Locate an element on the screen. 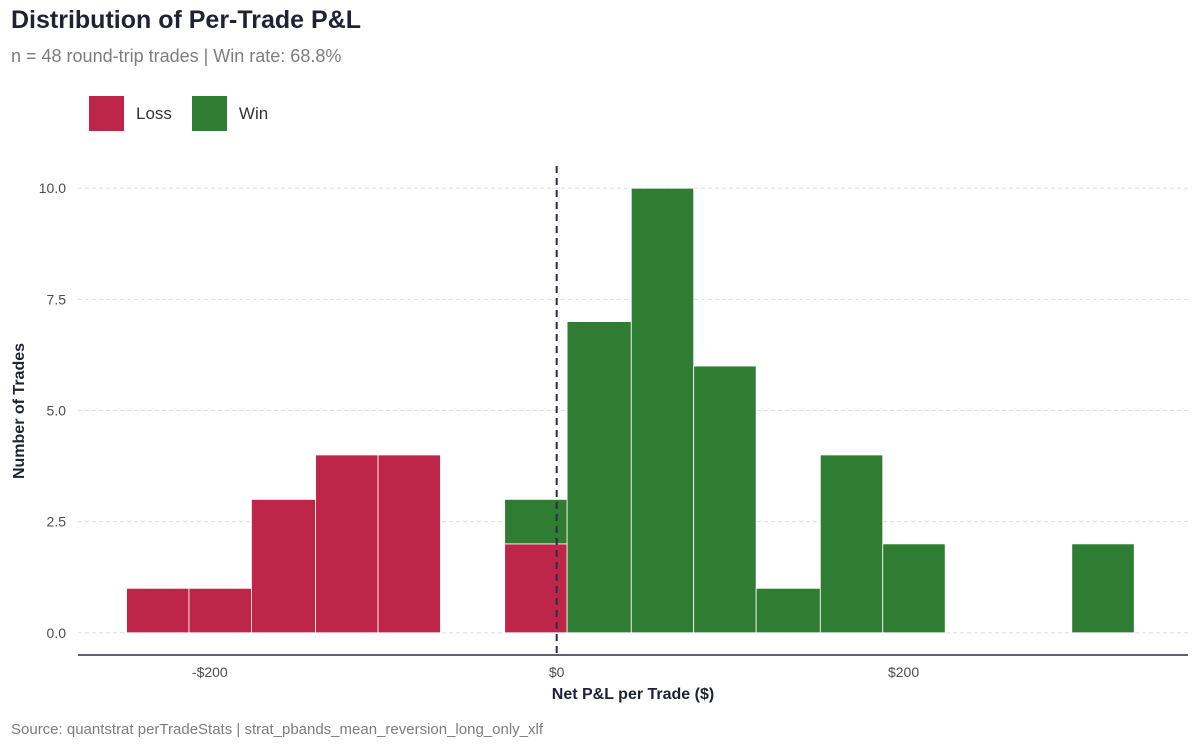 This screenshot has height=750, width=1200. y-axis-title: Number of Trades is located at coordinates (19, 411).